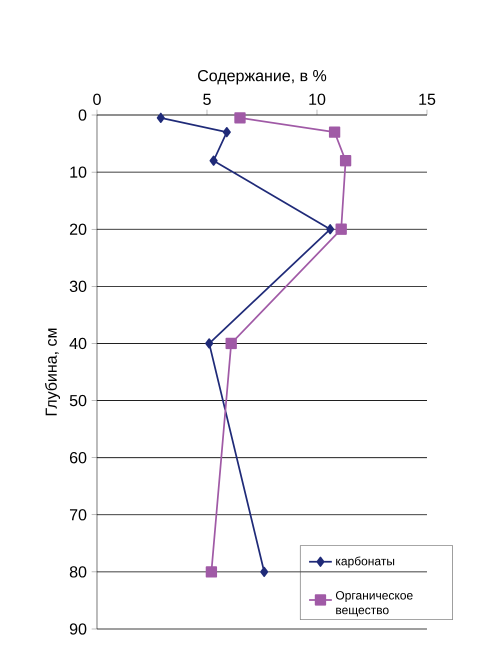 The width and height of the screenshot is (499, 650). What do you see at coordinates (78, 458) in the screenshot?
I see `y-tick-label: 60` at bounding box center [78, 458].